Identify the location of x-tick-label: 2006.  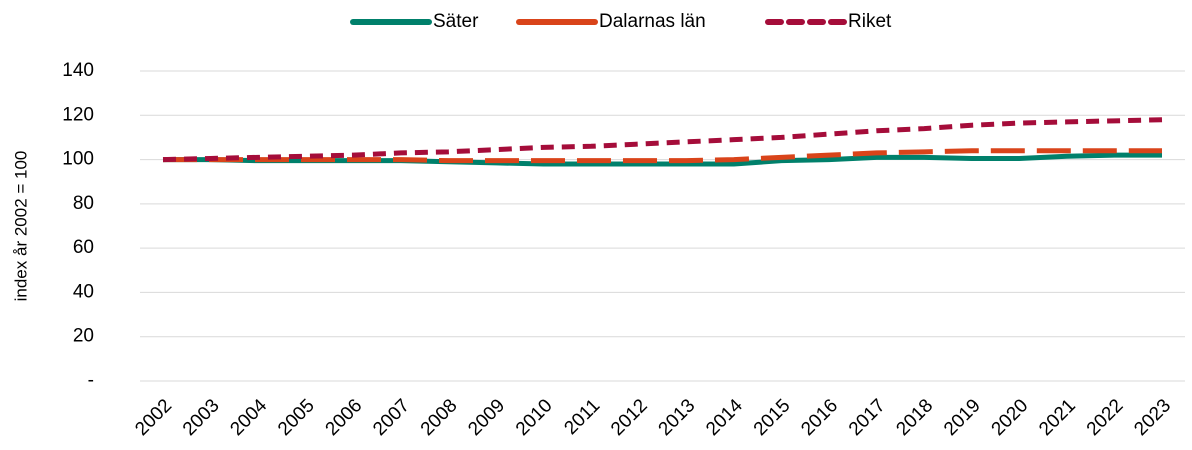
(344, 417).